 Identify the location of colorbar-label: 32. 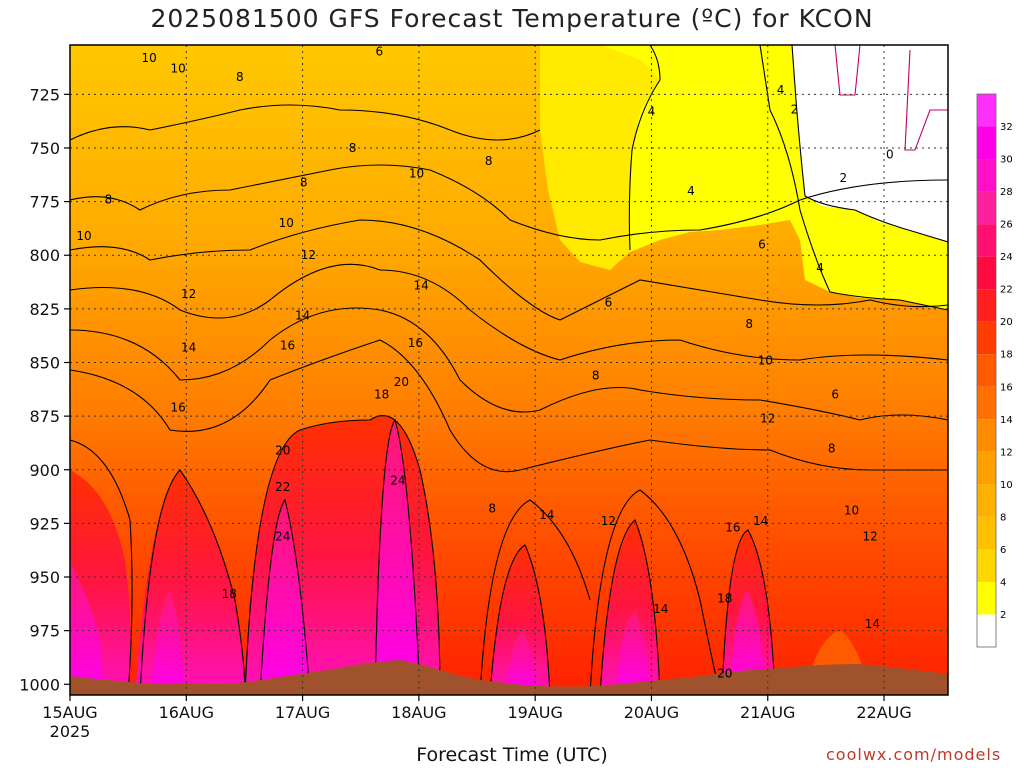
(1006, 127).